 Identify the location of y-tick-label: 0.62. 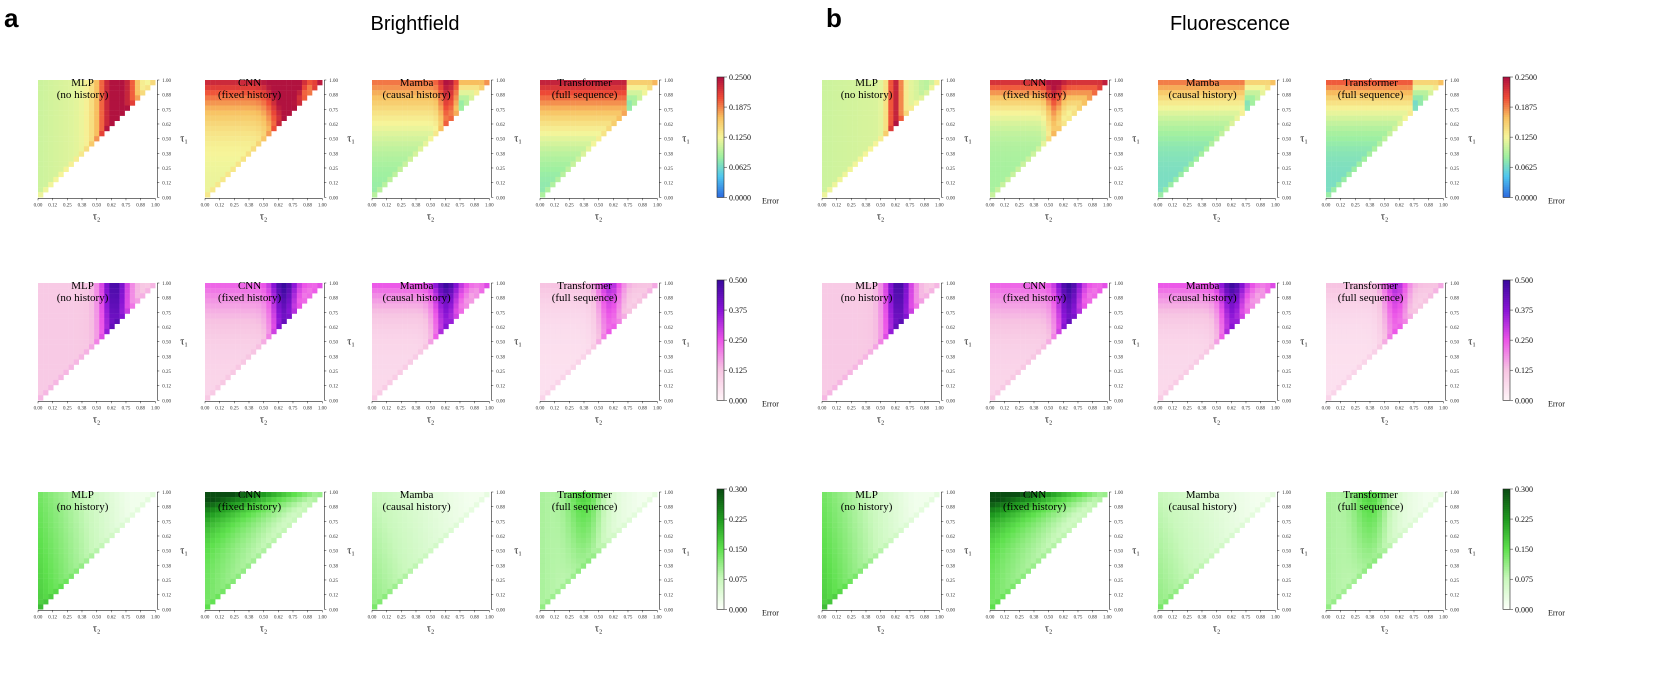
(668, 328).